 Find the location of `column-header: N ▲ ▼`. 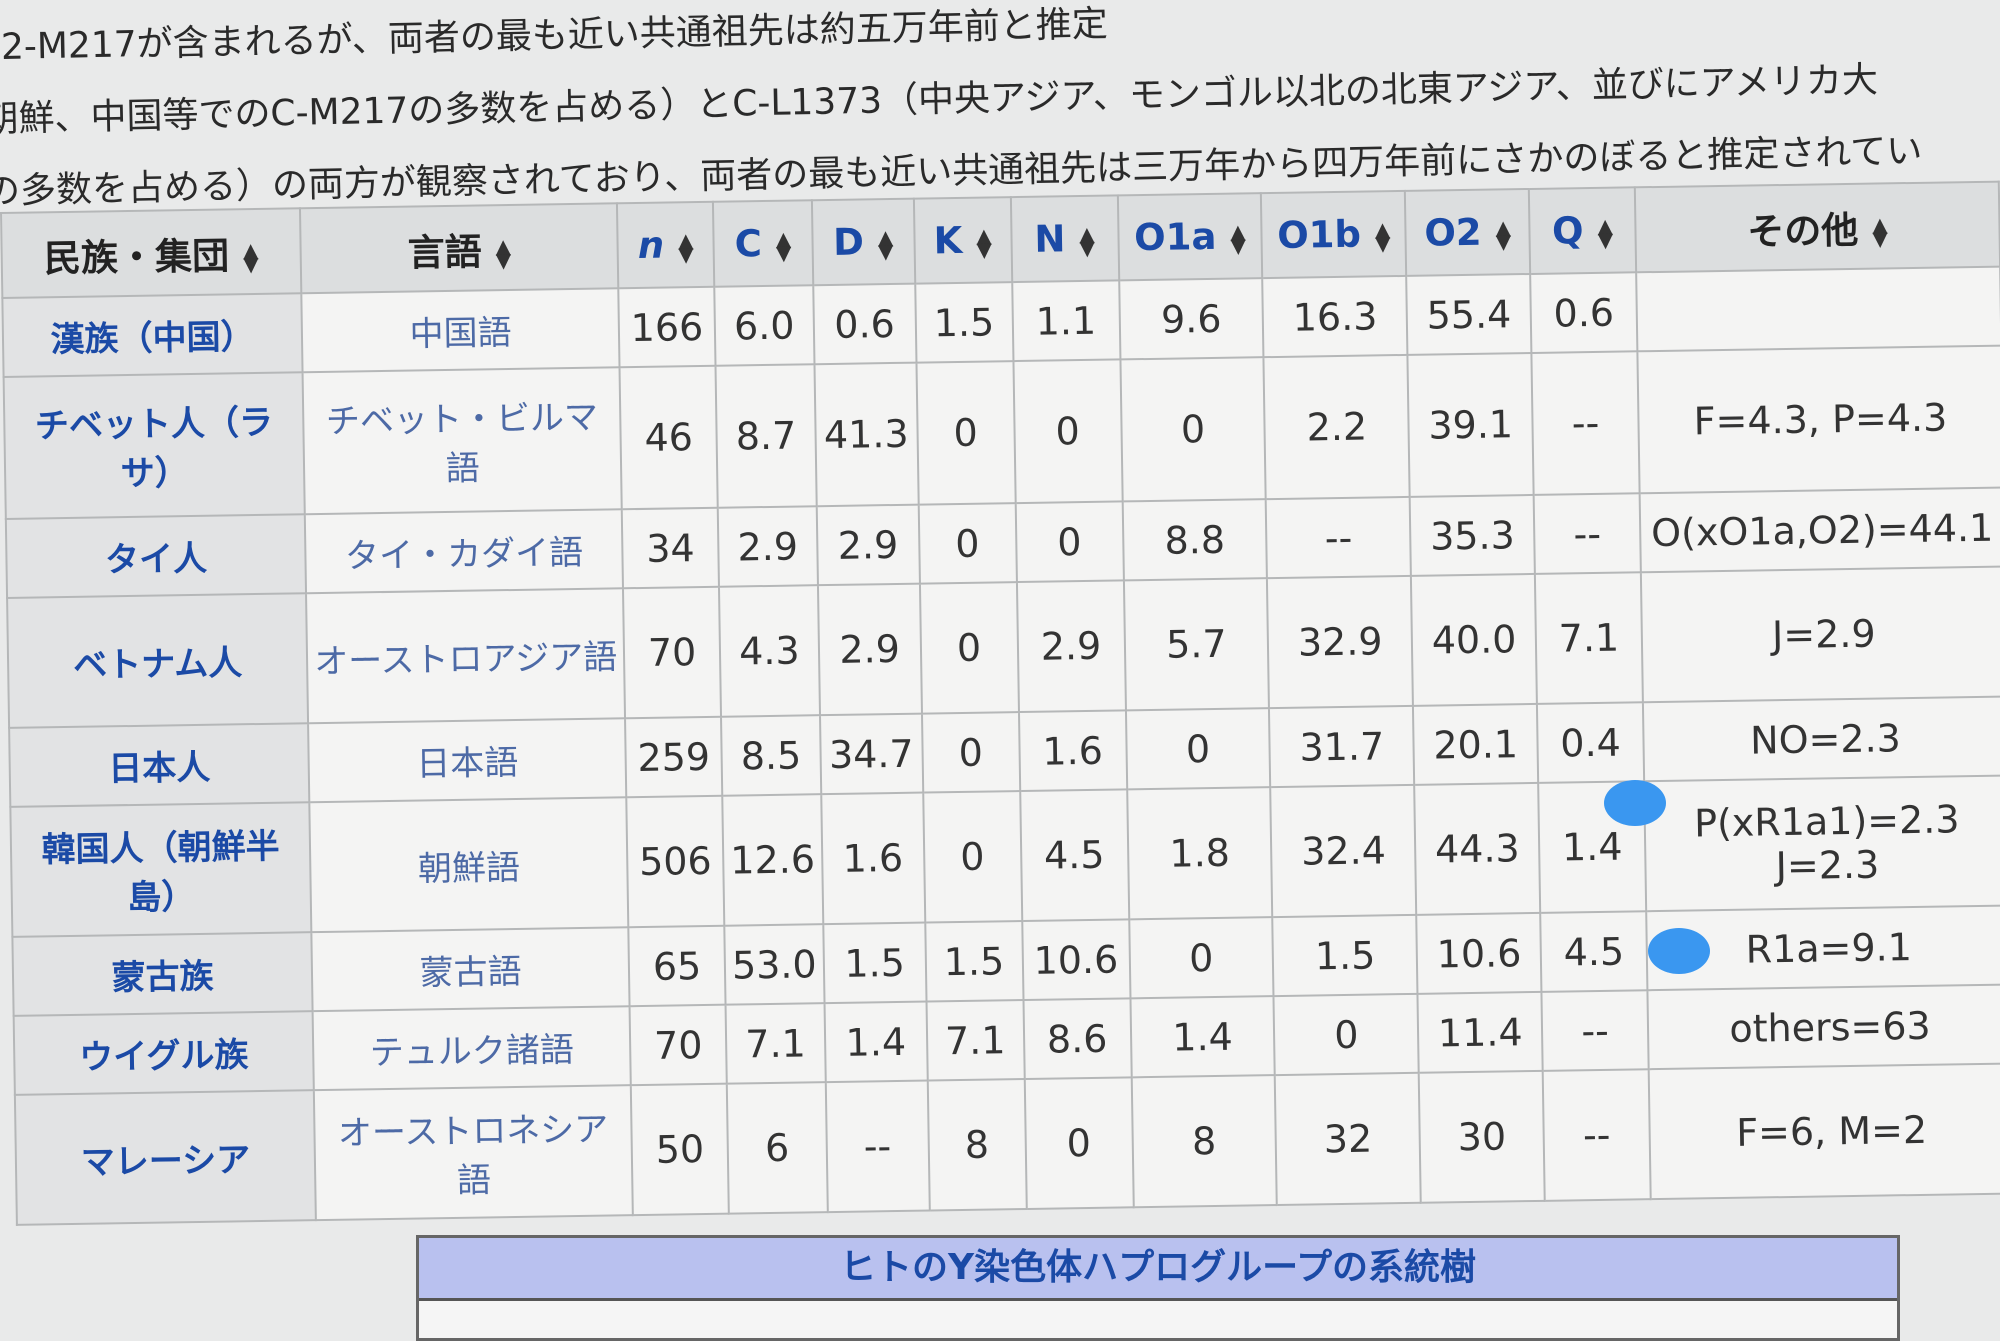

column-header: N ▲ ▼ is located at coordinates (1064, 239).